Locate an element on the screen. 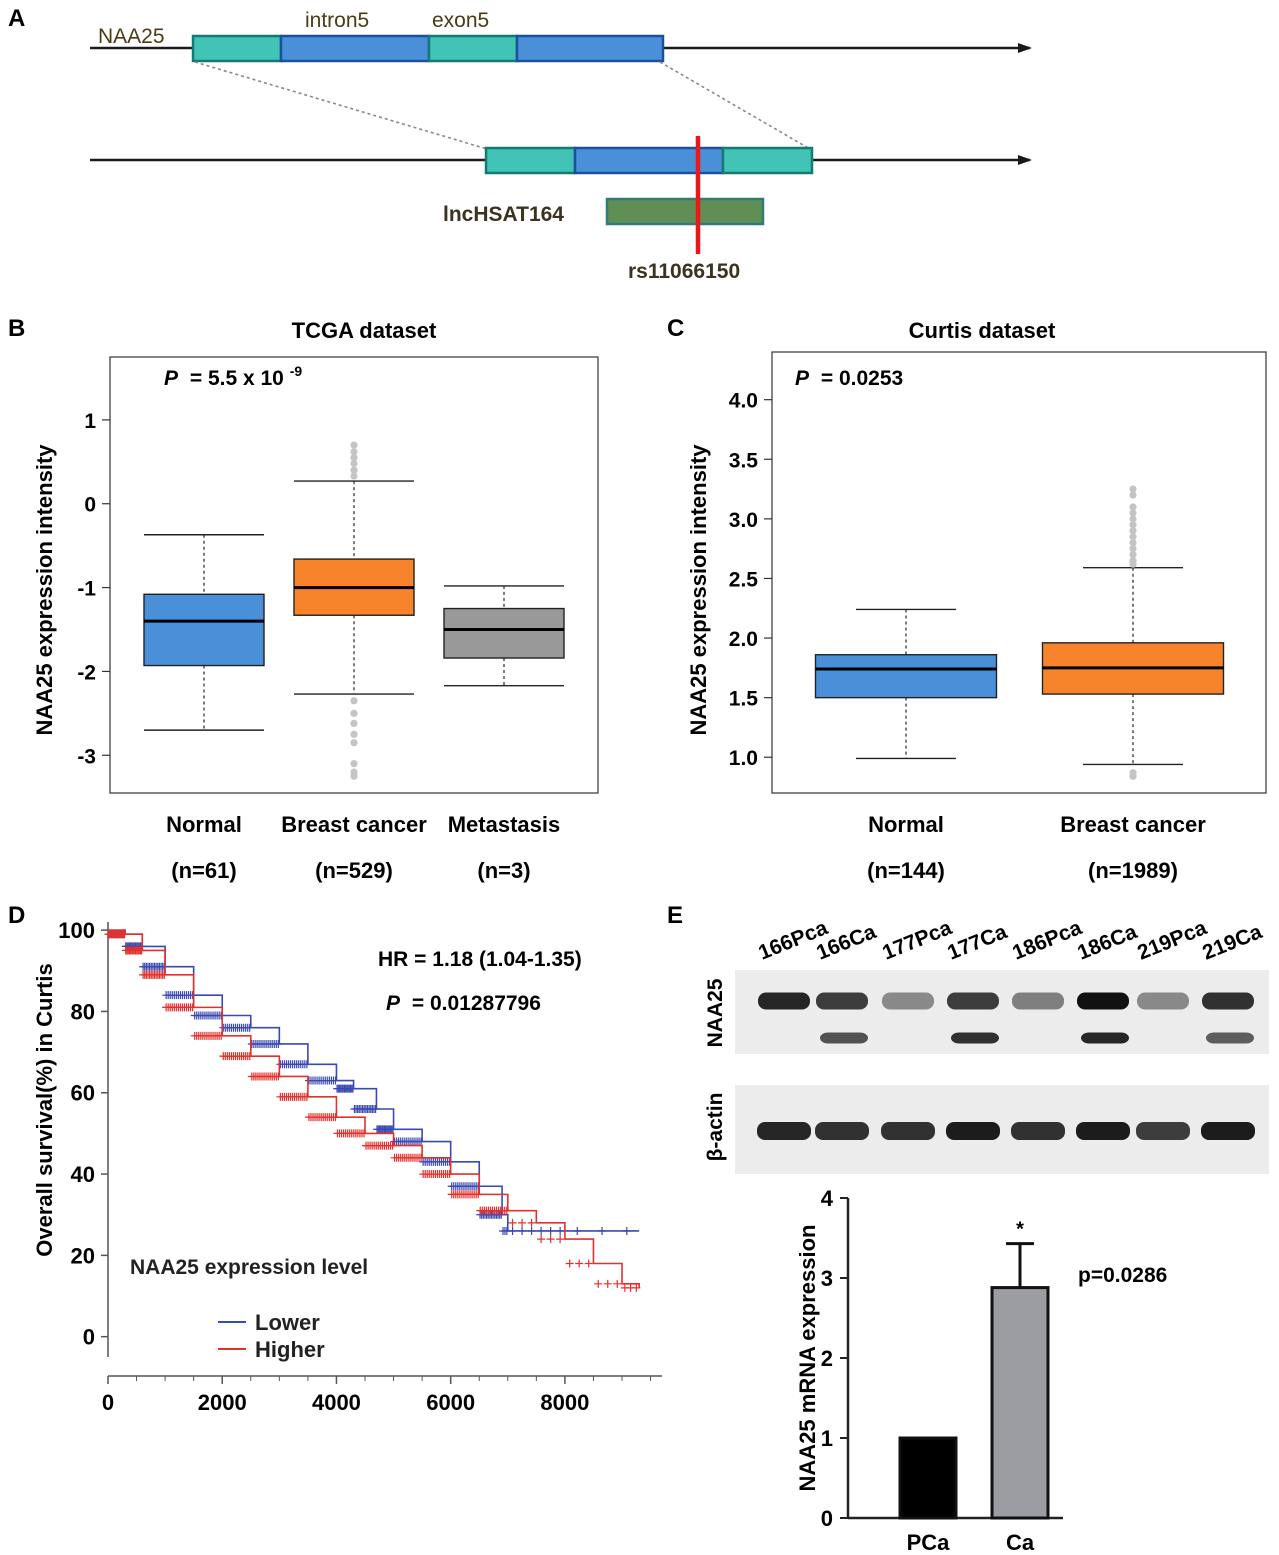 This screenshot has width=1279, height=1555. y-tick-label: -2 is located at coordinates (86, 672).